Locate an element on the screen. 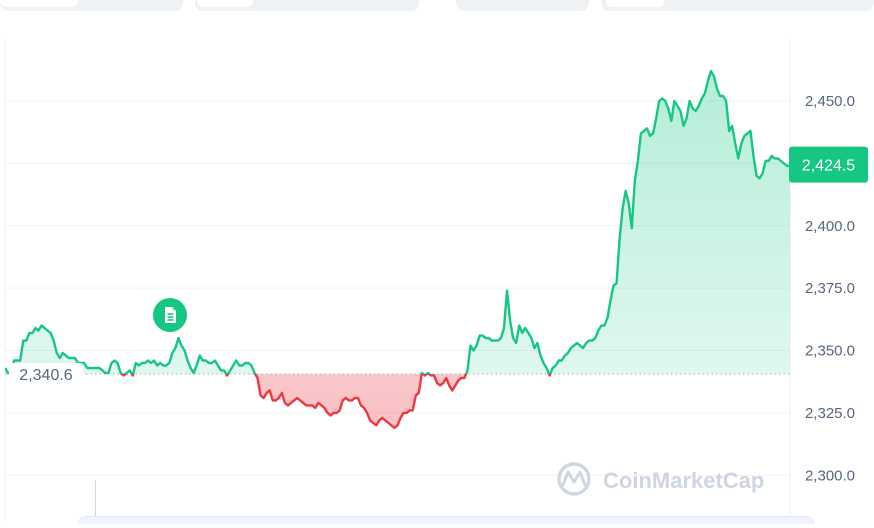  reference-price-bg is located at coordinates (46, 373).